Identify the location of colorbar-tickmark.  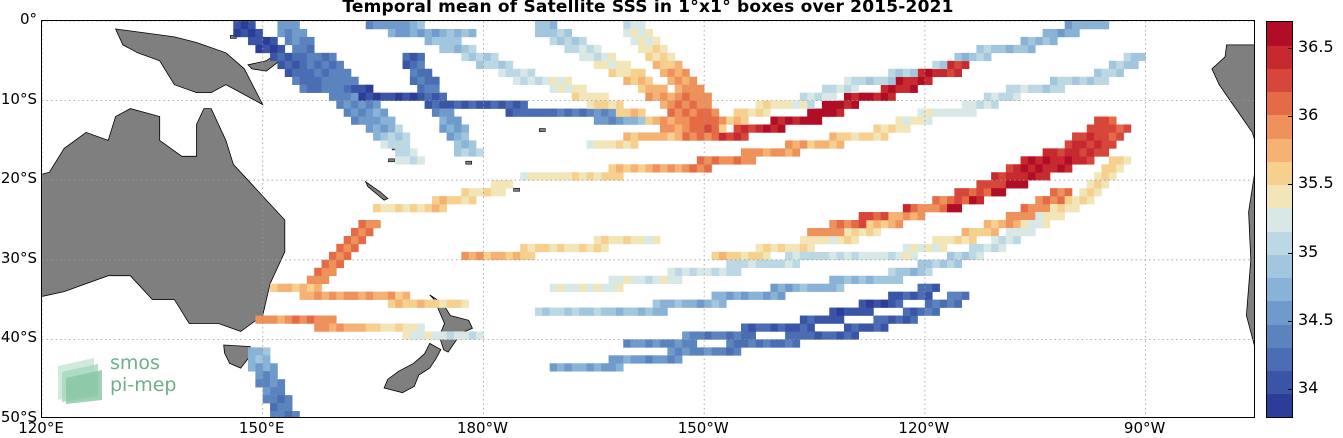
(1290, 49).